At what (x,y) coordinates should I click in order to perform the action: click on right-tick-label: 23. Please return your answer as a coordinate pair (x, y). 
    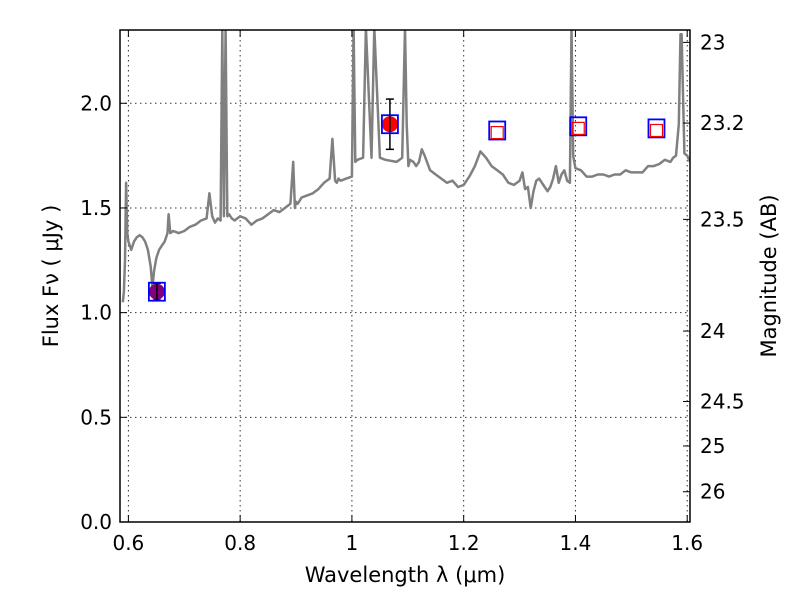
    Looking at the image, I should click on (712, 42).